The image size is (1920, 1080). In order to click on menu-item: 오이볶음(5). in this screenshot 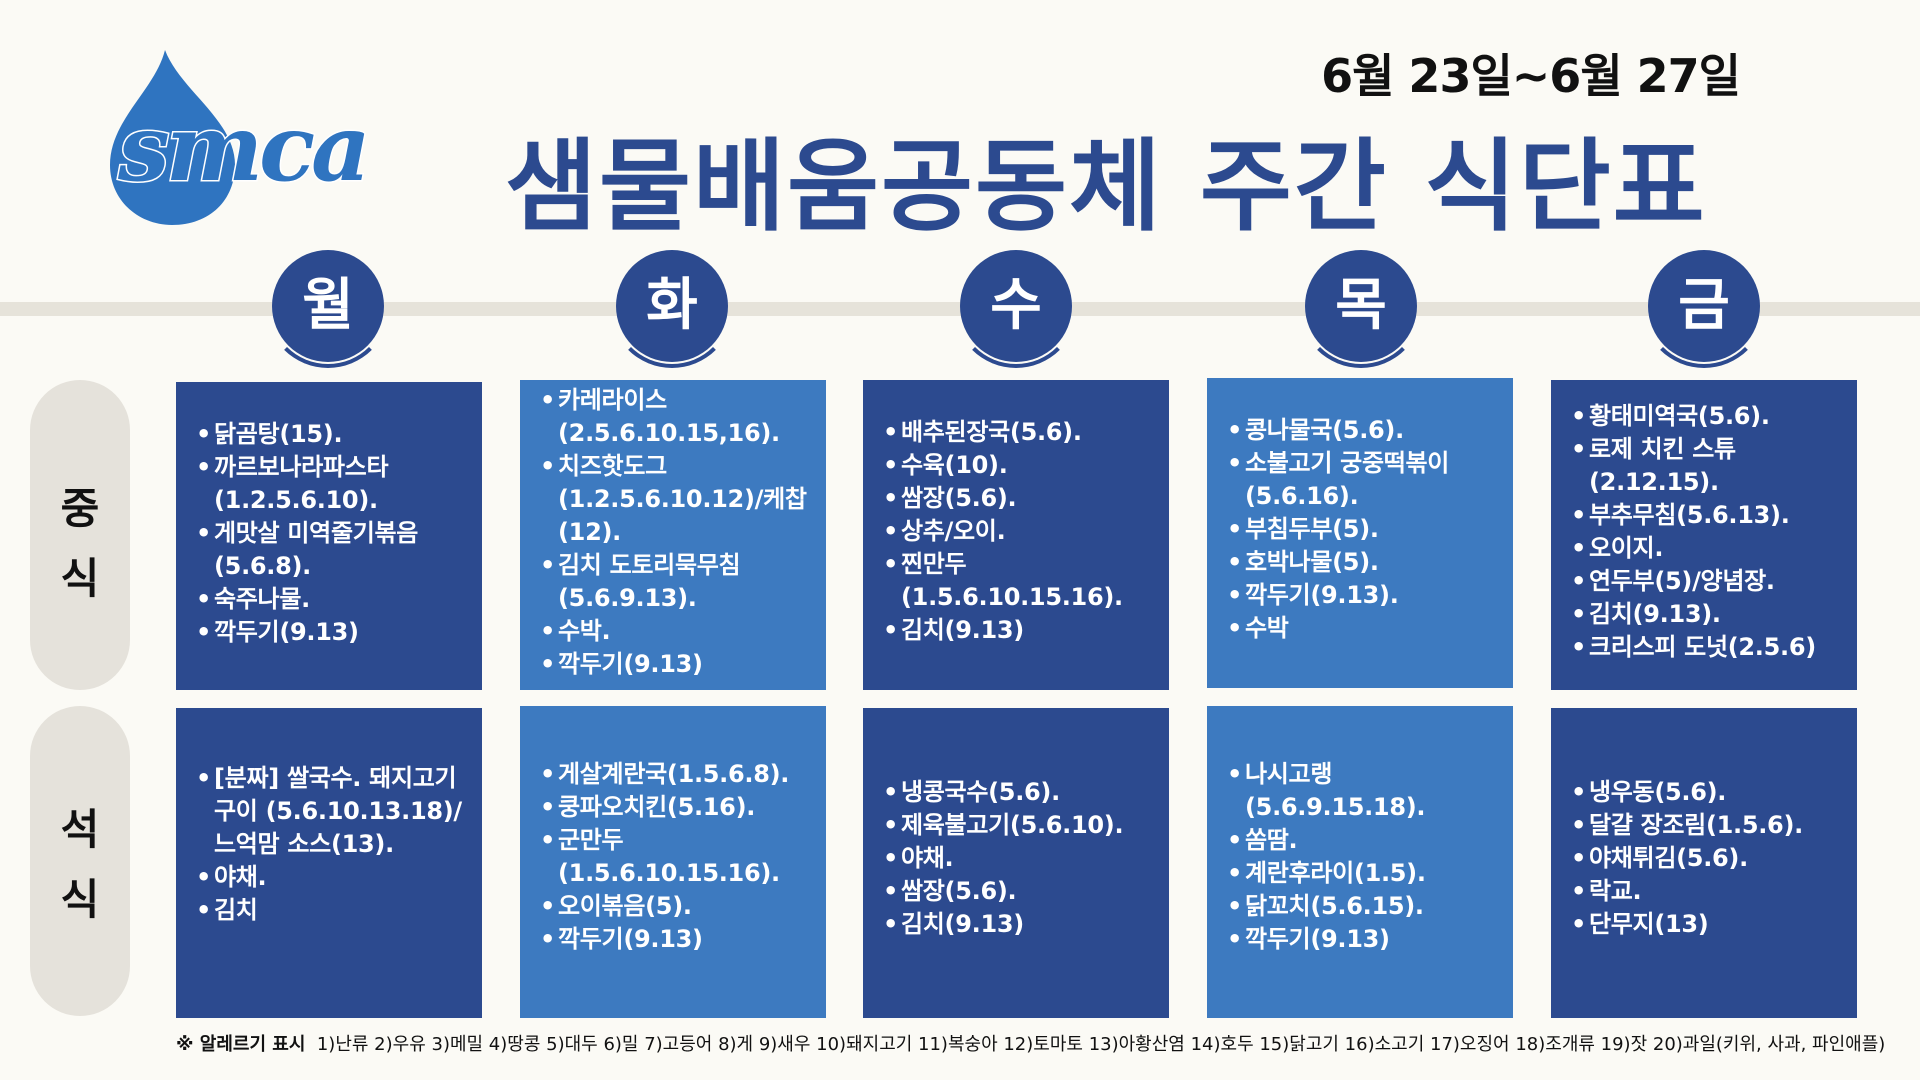, I will do `click(678, 906)`.